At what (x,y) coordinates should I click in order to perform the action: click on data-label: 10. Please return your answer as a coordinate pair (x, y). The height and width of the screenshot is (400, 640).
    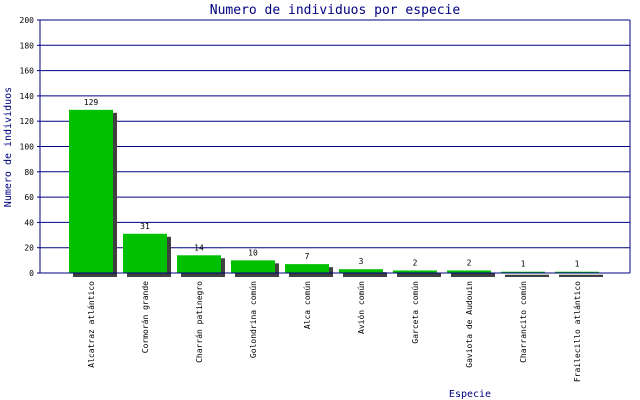
    Looking at the image, I should click on (253, 252).